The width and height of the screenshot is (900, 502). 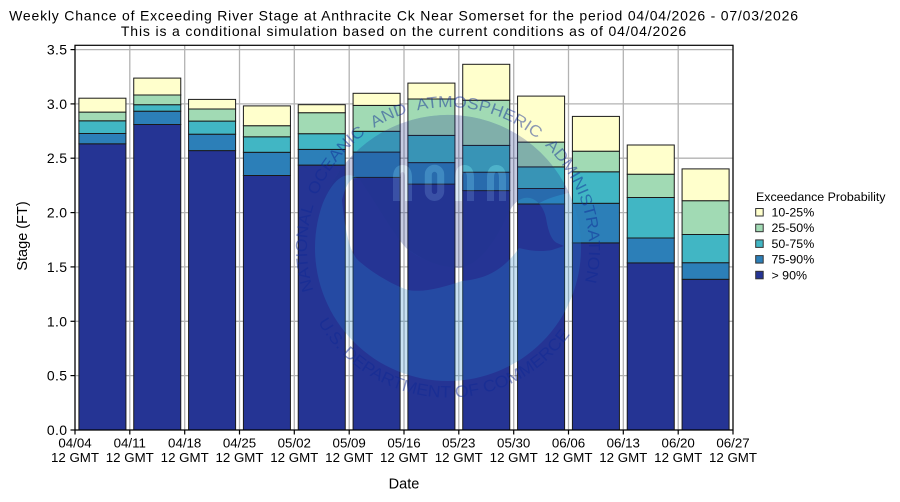 I want to click on svg-text: 06/20, so click(x=678, y=443).